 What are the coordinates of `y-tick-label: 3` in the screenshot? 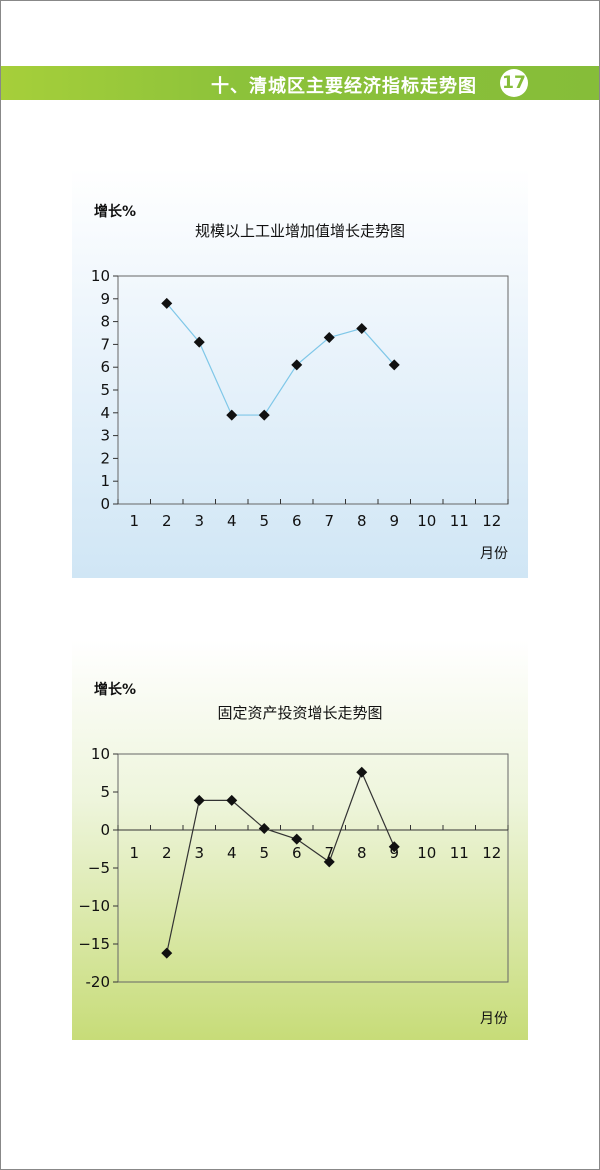 It's located at (105, 436).